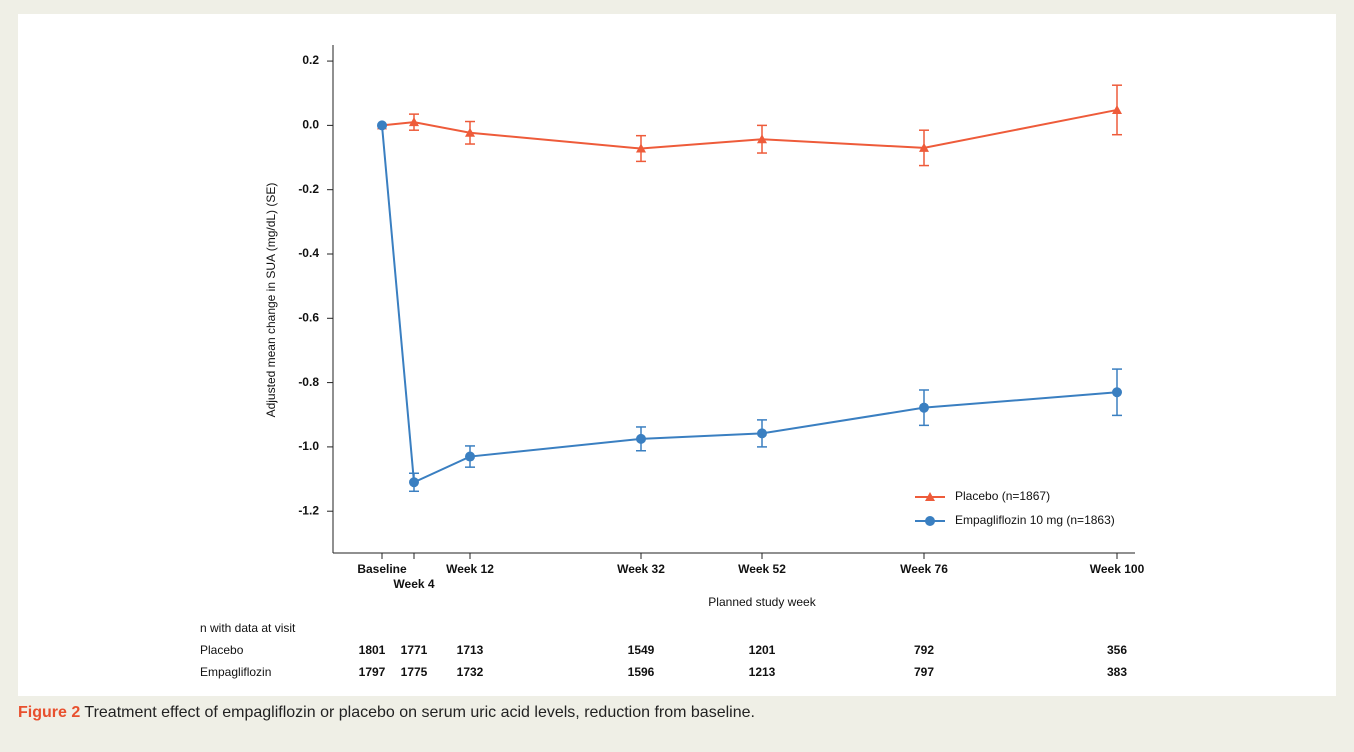 The image size is (1354, 752). What do you see at coordinates (470, 569) in the screenshot?
I see `x-tick-label: Week 12` at bounding box center [470, 569].